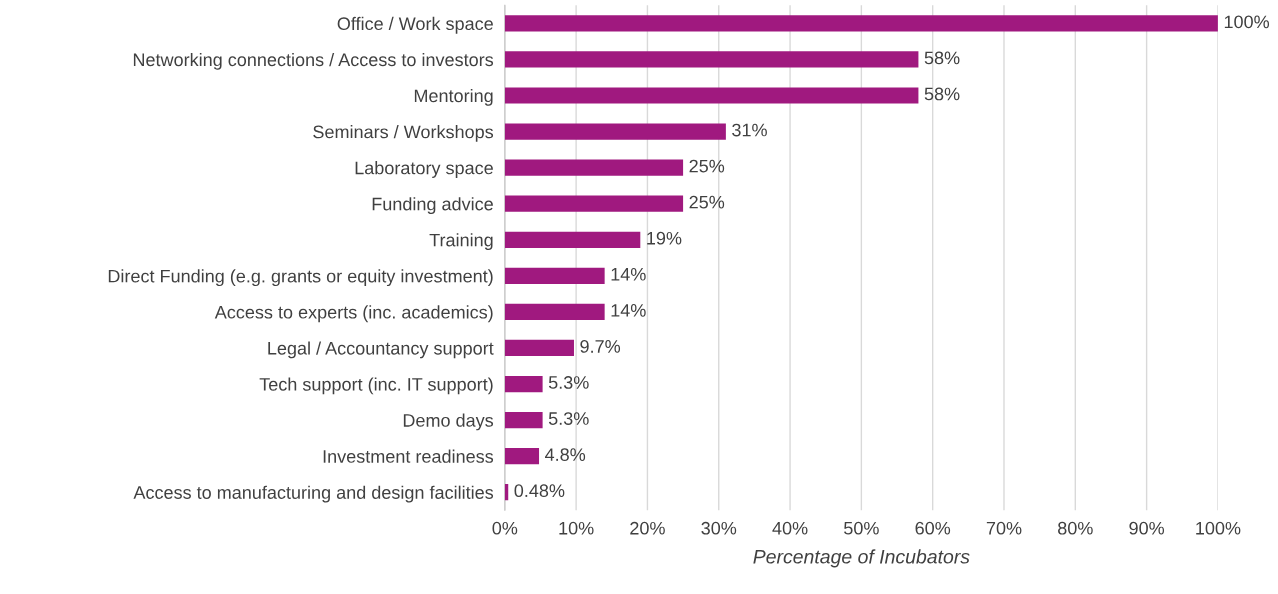 Image resolution: width=1278 pixels, height=594 pixels. Describe the element at coordinates (1147, 528) in the screenshot. I see `x-tick-label: 90%` at that location.